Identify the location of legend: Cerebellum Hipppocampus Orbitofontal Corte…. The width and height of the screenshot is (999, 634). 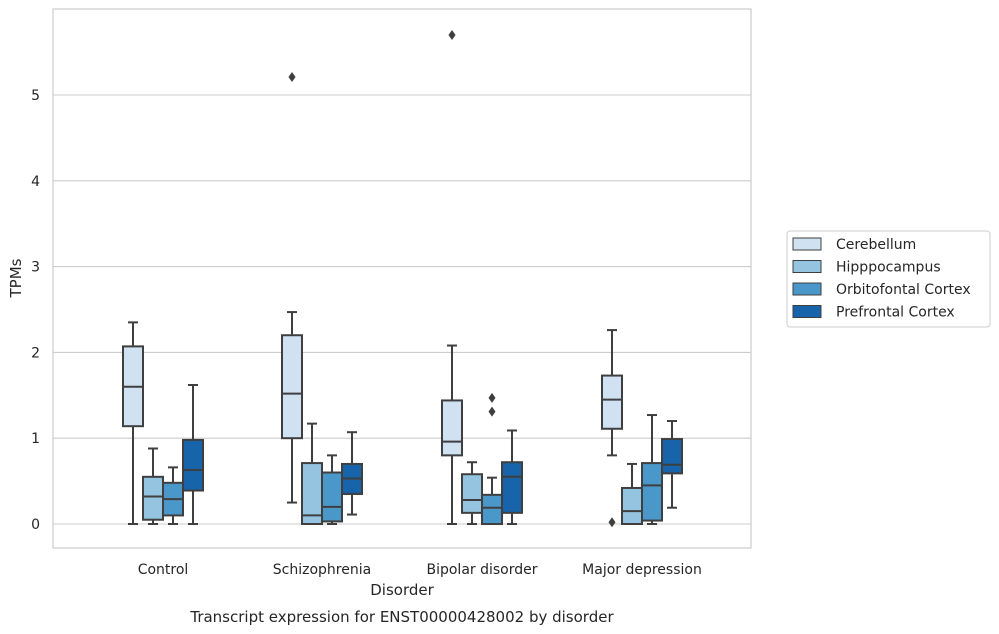
(888, 279).